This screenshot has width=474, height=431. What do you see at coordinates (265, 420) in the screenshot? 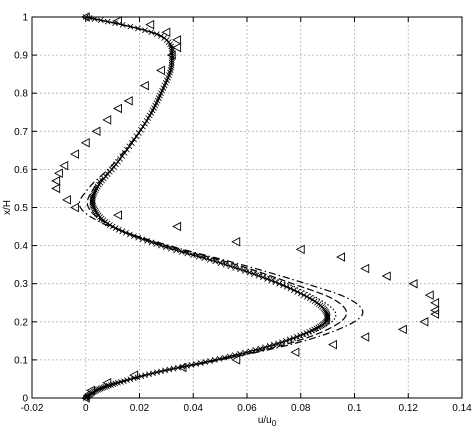
I see `x-axis-label-main: u/u` at bounding box center [265, 420].